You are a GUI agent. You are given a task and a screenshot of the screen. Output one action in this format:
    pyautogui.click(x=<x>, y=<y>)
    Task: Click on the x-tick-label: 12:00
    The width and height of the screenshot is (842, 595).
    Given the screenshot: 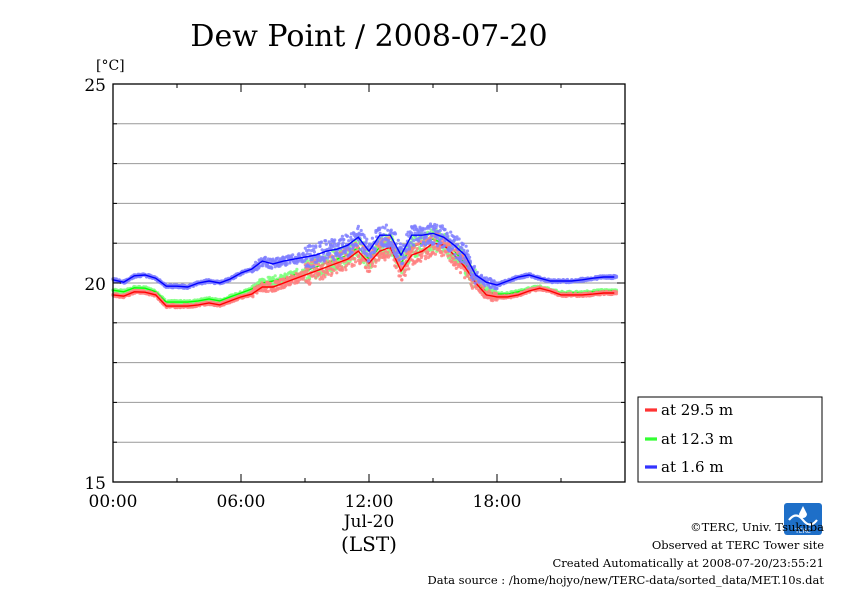 What is the action you would take?
    pyautogui.click(x=369, y=502)
    